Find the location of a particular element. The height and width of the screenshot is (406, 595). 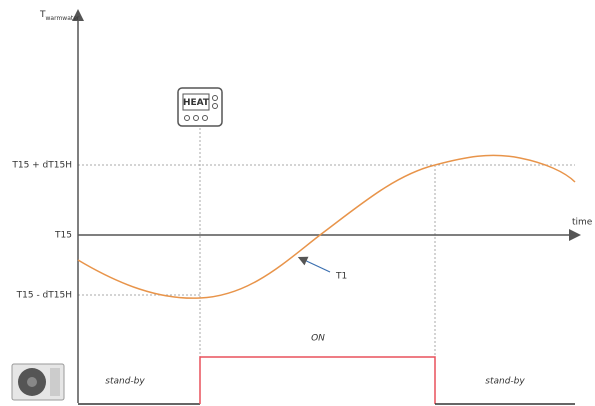

on-signal is located at coordinates (317, 380).